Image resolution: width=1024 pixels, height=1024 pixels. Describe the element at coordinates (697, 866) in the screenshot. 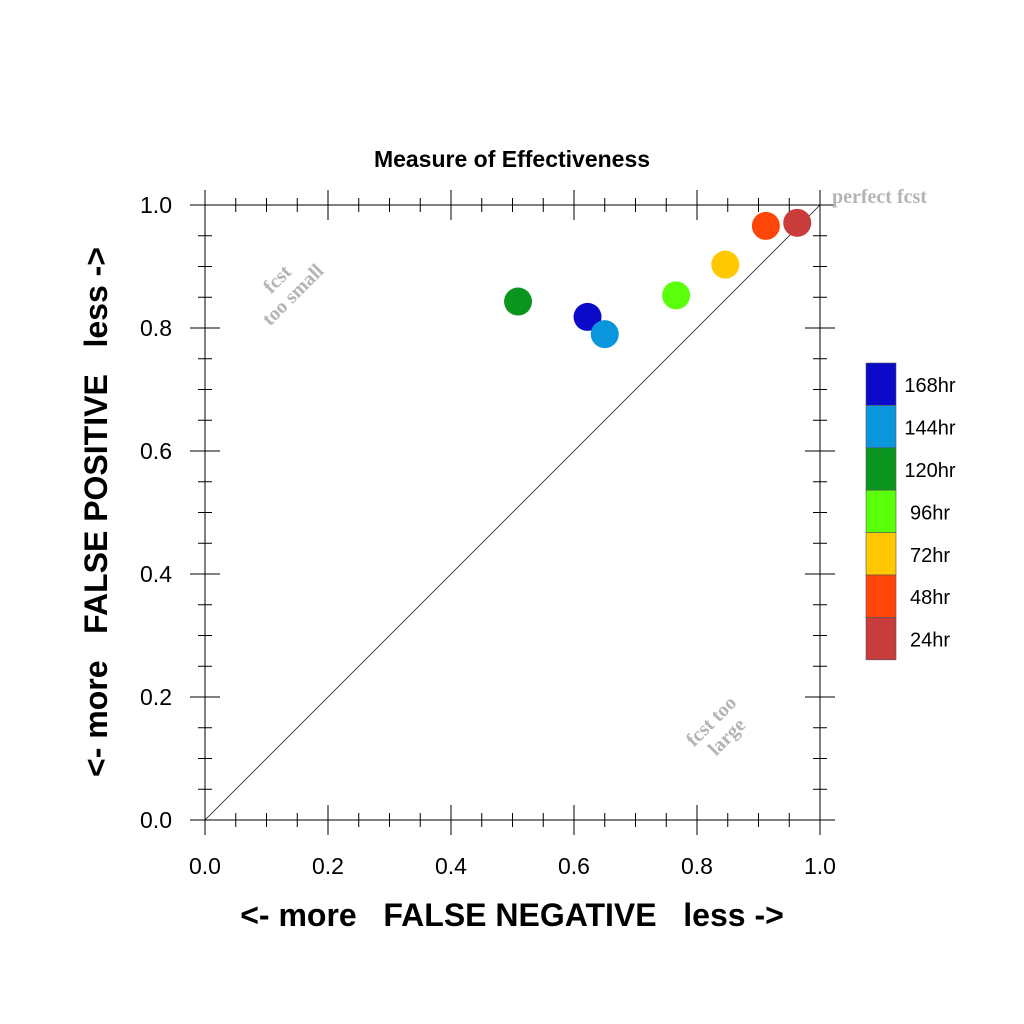

I see `x-tick-label: 0.8` at that location.